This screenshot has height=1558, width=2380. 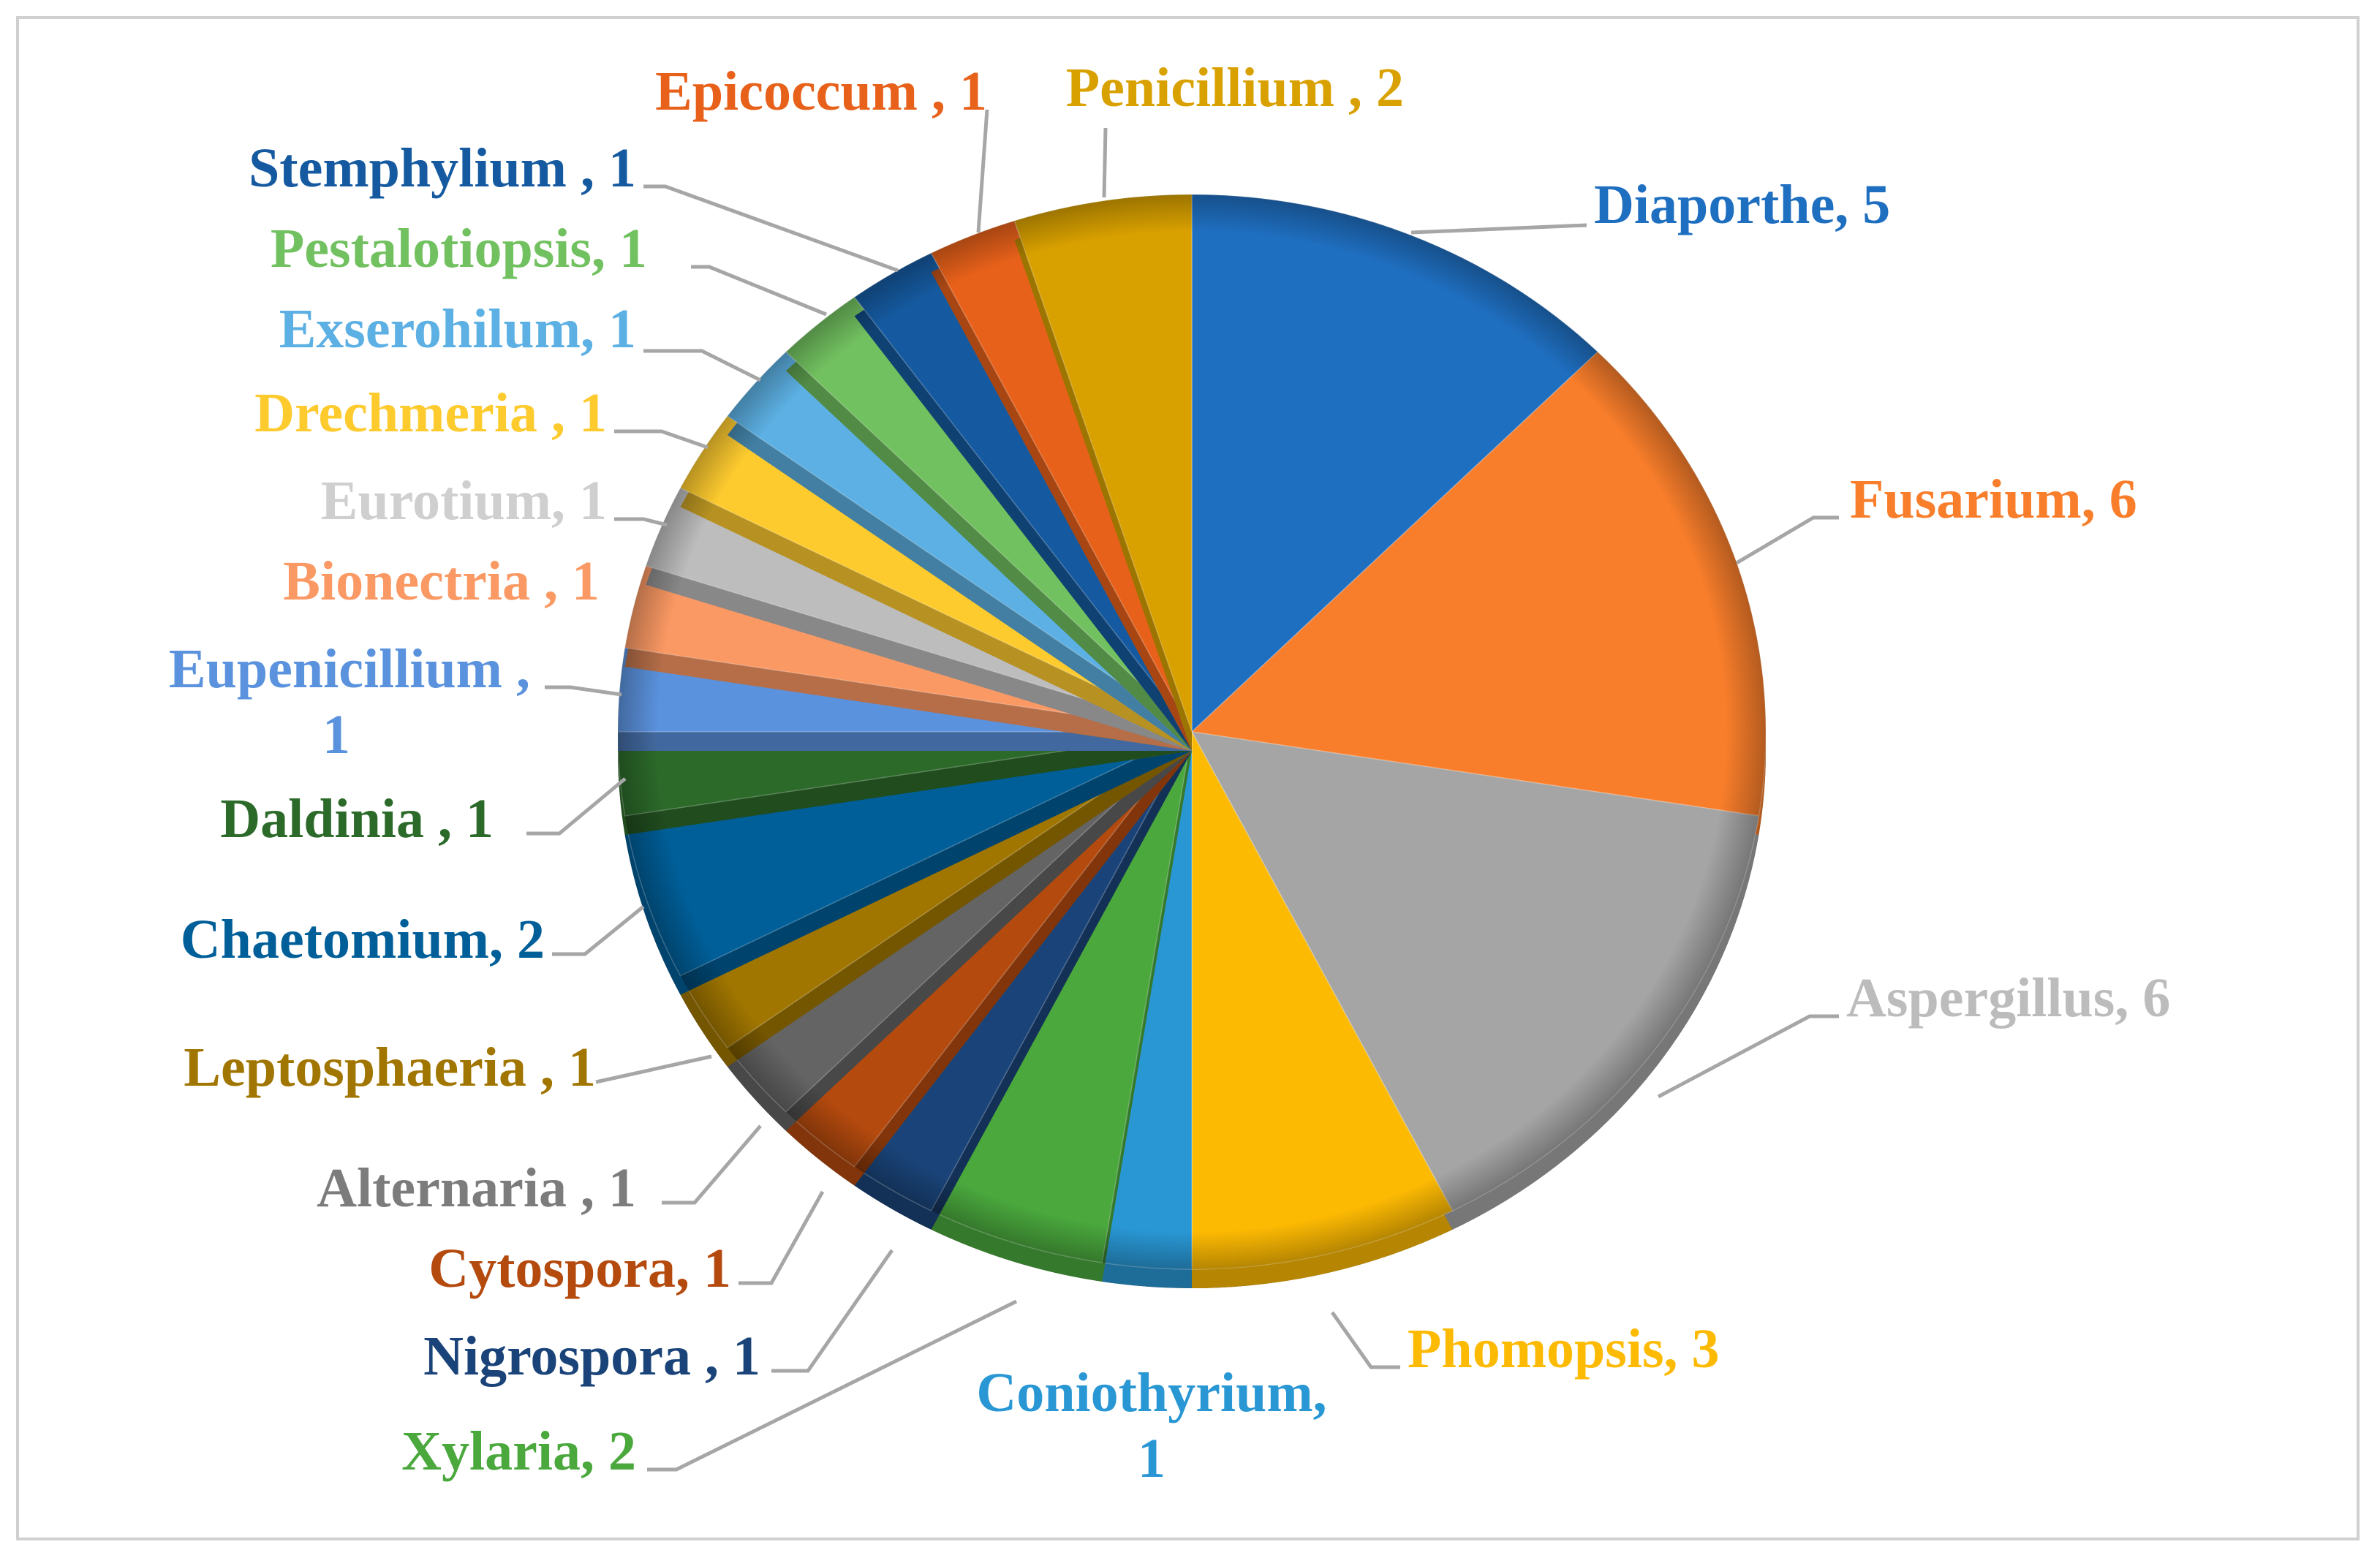 I want to click on label-coniothyrium: Coniothyrium,, so click(x=1151, y=1392).